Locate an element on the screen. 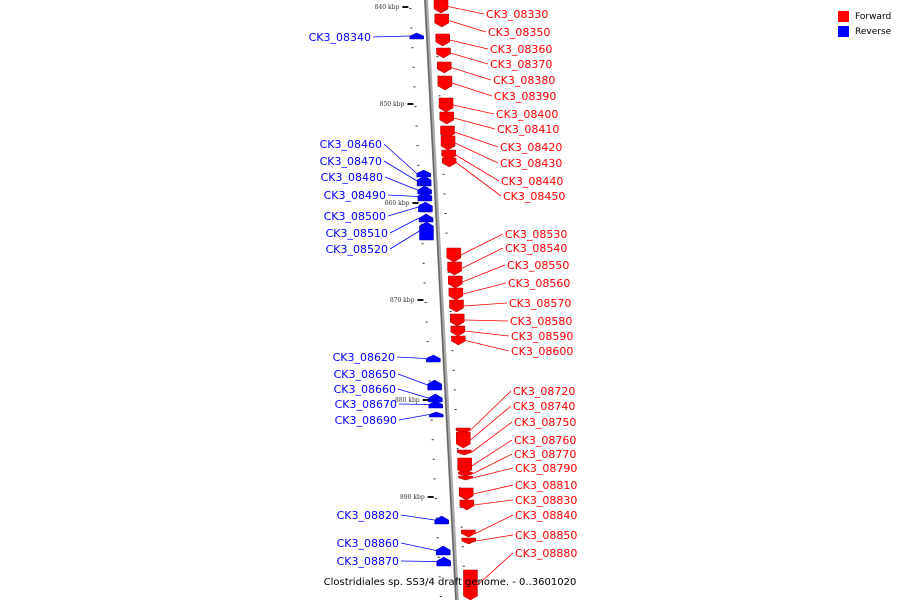  forward-gene-label: CK3_08440 is located at coordinates (532, 181).